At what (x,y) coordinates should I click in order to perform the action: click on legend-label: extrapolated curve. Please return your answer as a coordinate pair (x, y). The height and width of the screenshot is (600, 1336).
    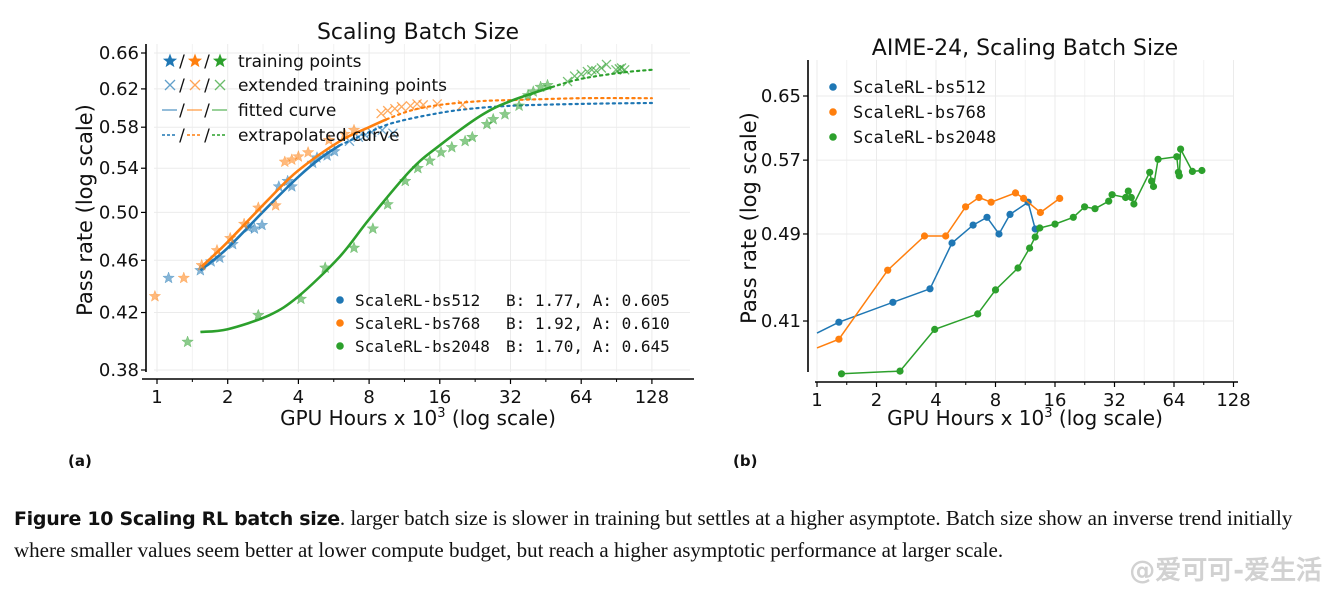
    Looking at the image, I should click on (319, 136).